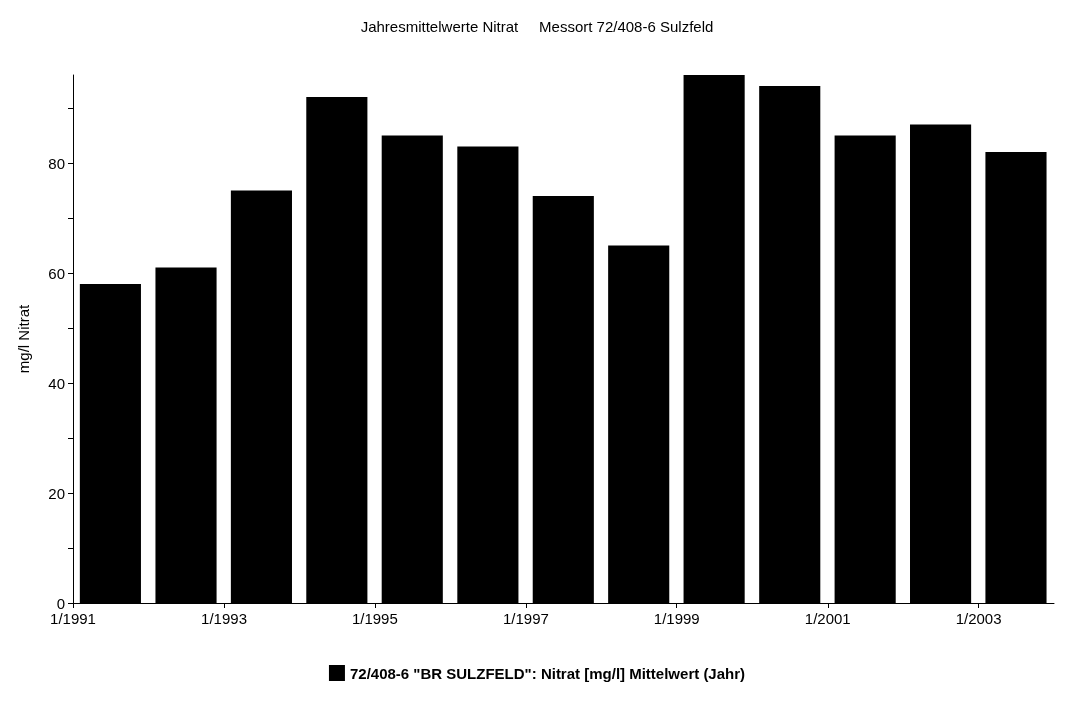 The width and height of the screenshot is (1074, 726). What do you see at coordinates (56, 493) in the screenshot?
I see `y-tick-label: 20` at bounding box center [56, 493].